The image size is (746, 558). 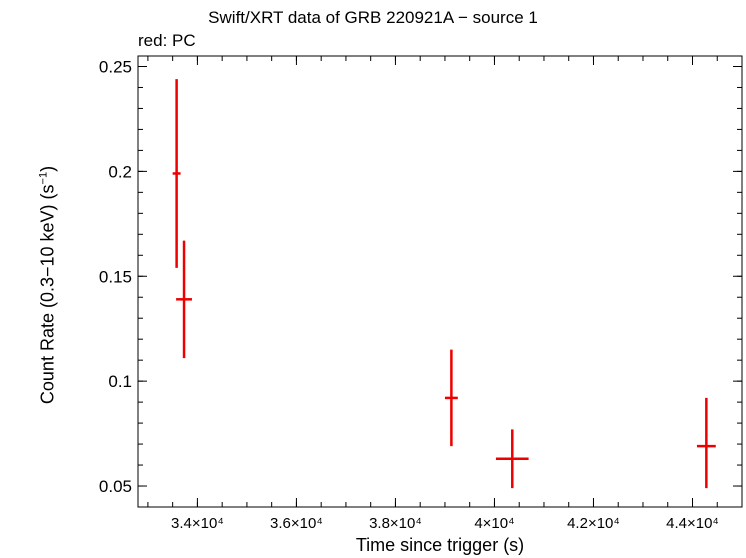 I want to click on x-tick-label: 3.6×10⁴, so click(x=296, y=523).